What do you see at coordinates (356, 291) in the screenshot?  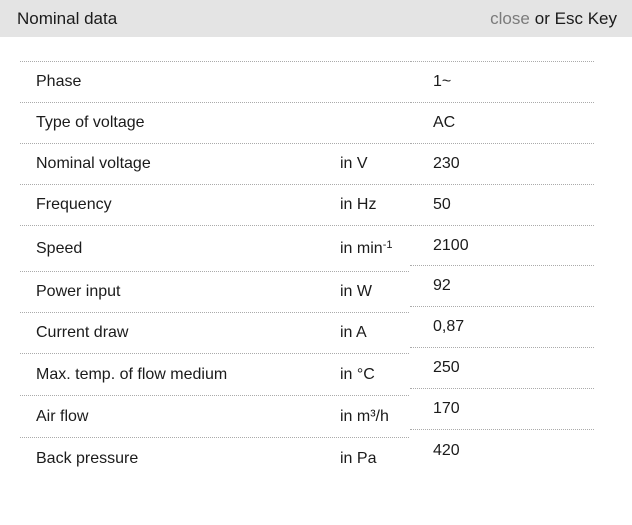 I see `row-unit: in W` at bounding box center [356, 291].